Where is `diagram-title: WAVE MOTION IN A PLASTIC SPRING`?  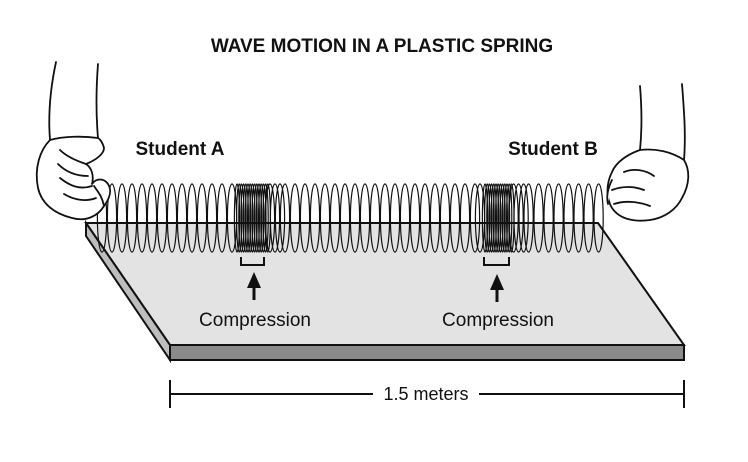 diagram-title: WAVE MOTION IN A PLASTIC SPRING is located at coordinates (382, 46).